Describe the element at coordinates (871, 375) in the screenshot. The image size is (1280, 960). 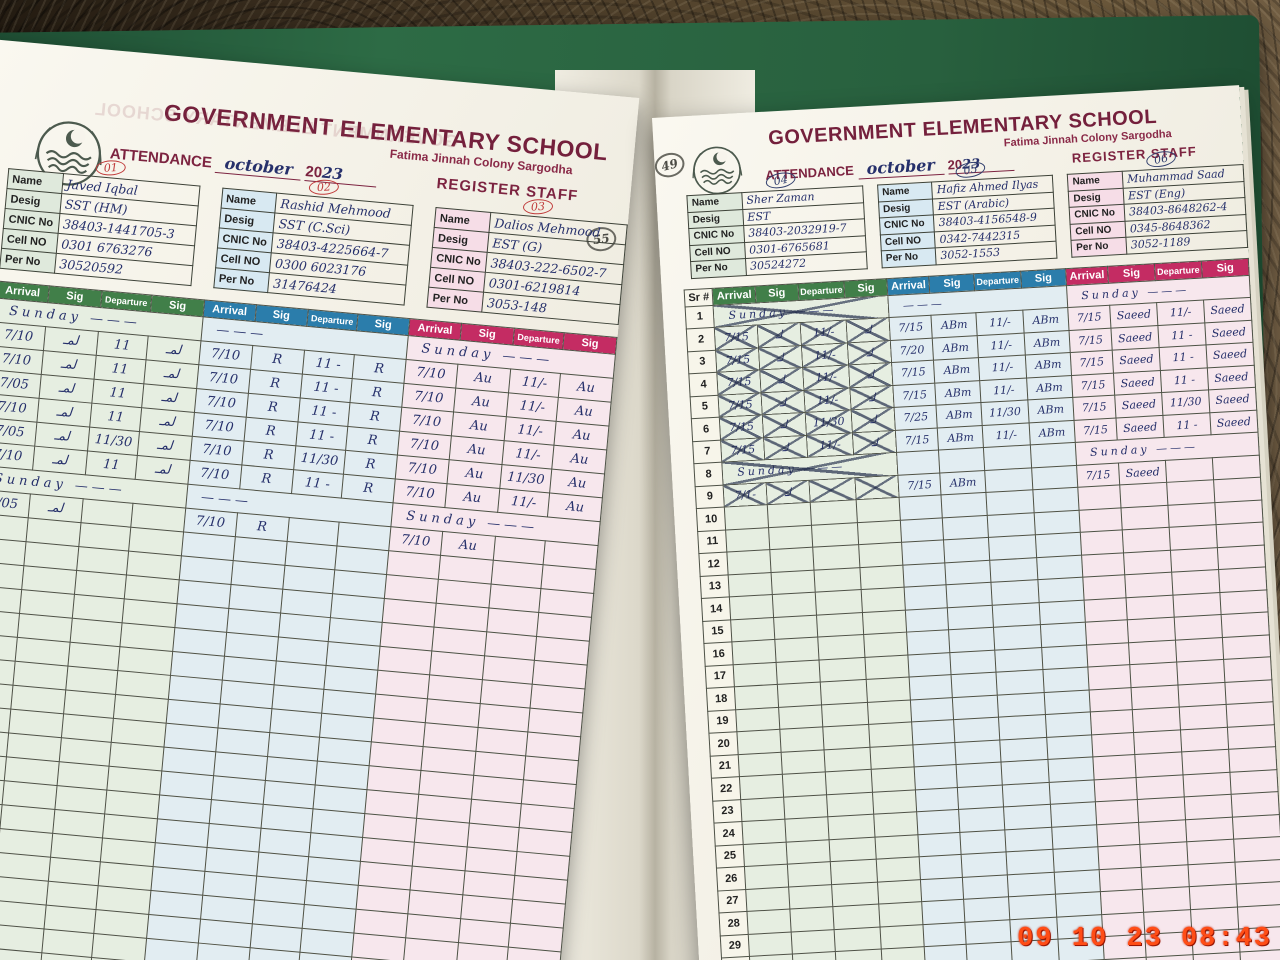
I see `departure-sig-cell: لـ` at that location.